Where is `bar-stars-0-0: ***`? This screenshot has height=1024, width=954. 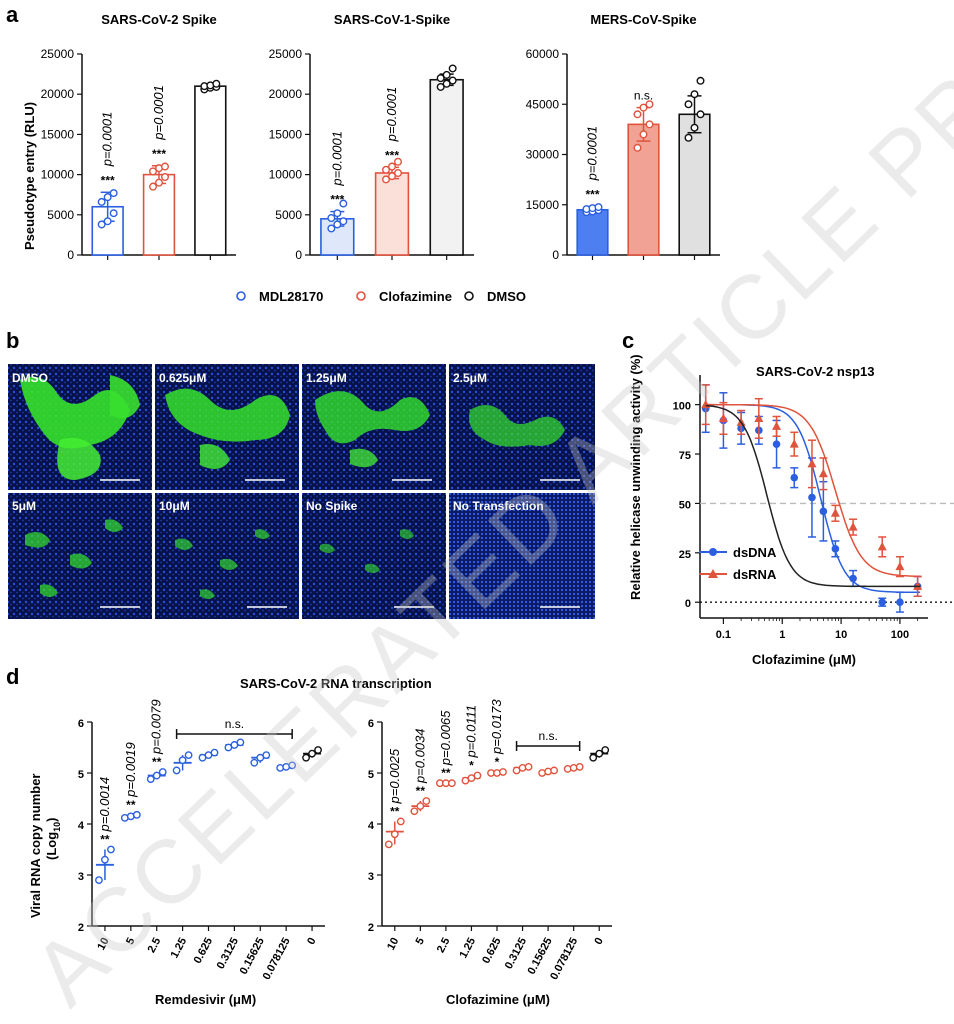
bar-stars-0-0: *** is located at coordinates (108, 180).